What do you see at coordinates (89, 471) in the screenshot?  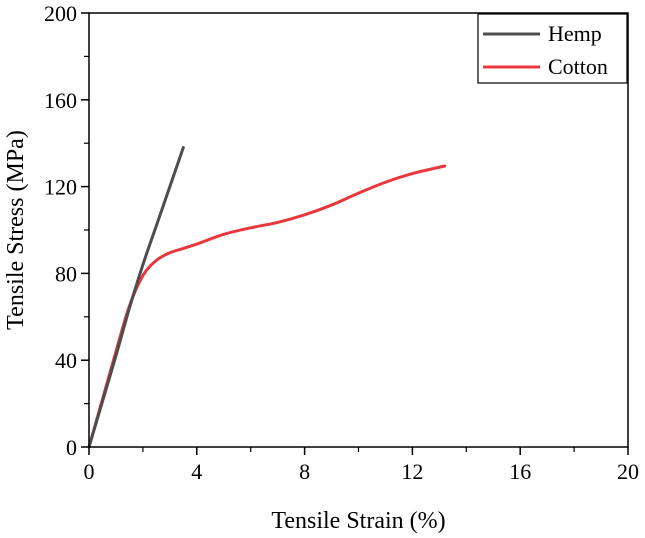 I see `x-tick-label: 0` at bounding box center [89, 471].